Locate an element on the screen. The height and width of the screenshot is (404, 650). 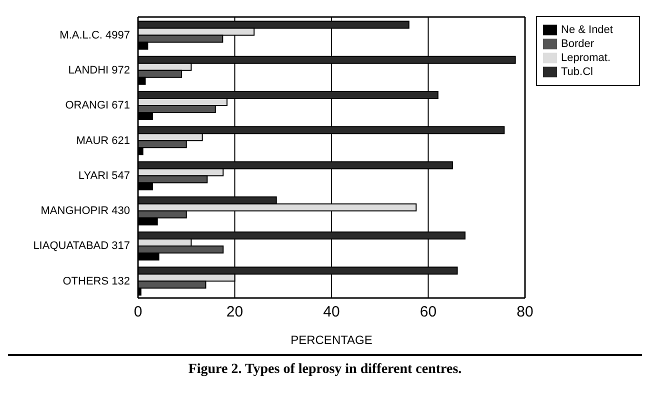
y-tick-label: LIAQUATABAD 317 is located at coordinates (81, 246).